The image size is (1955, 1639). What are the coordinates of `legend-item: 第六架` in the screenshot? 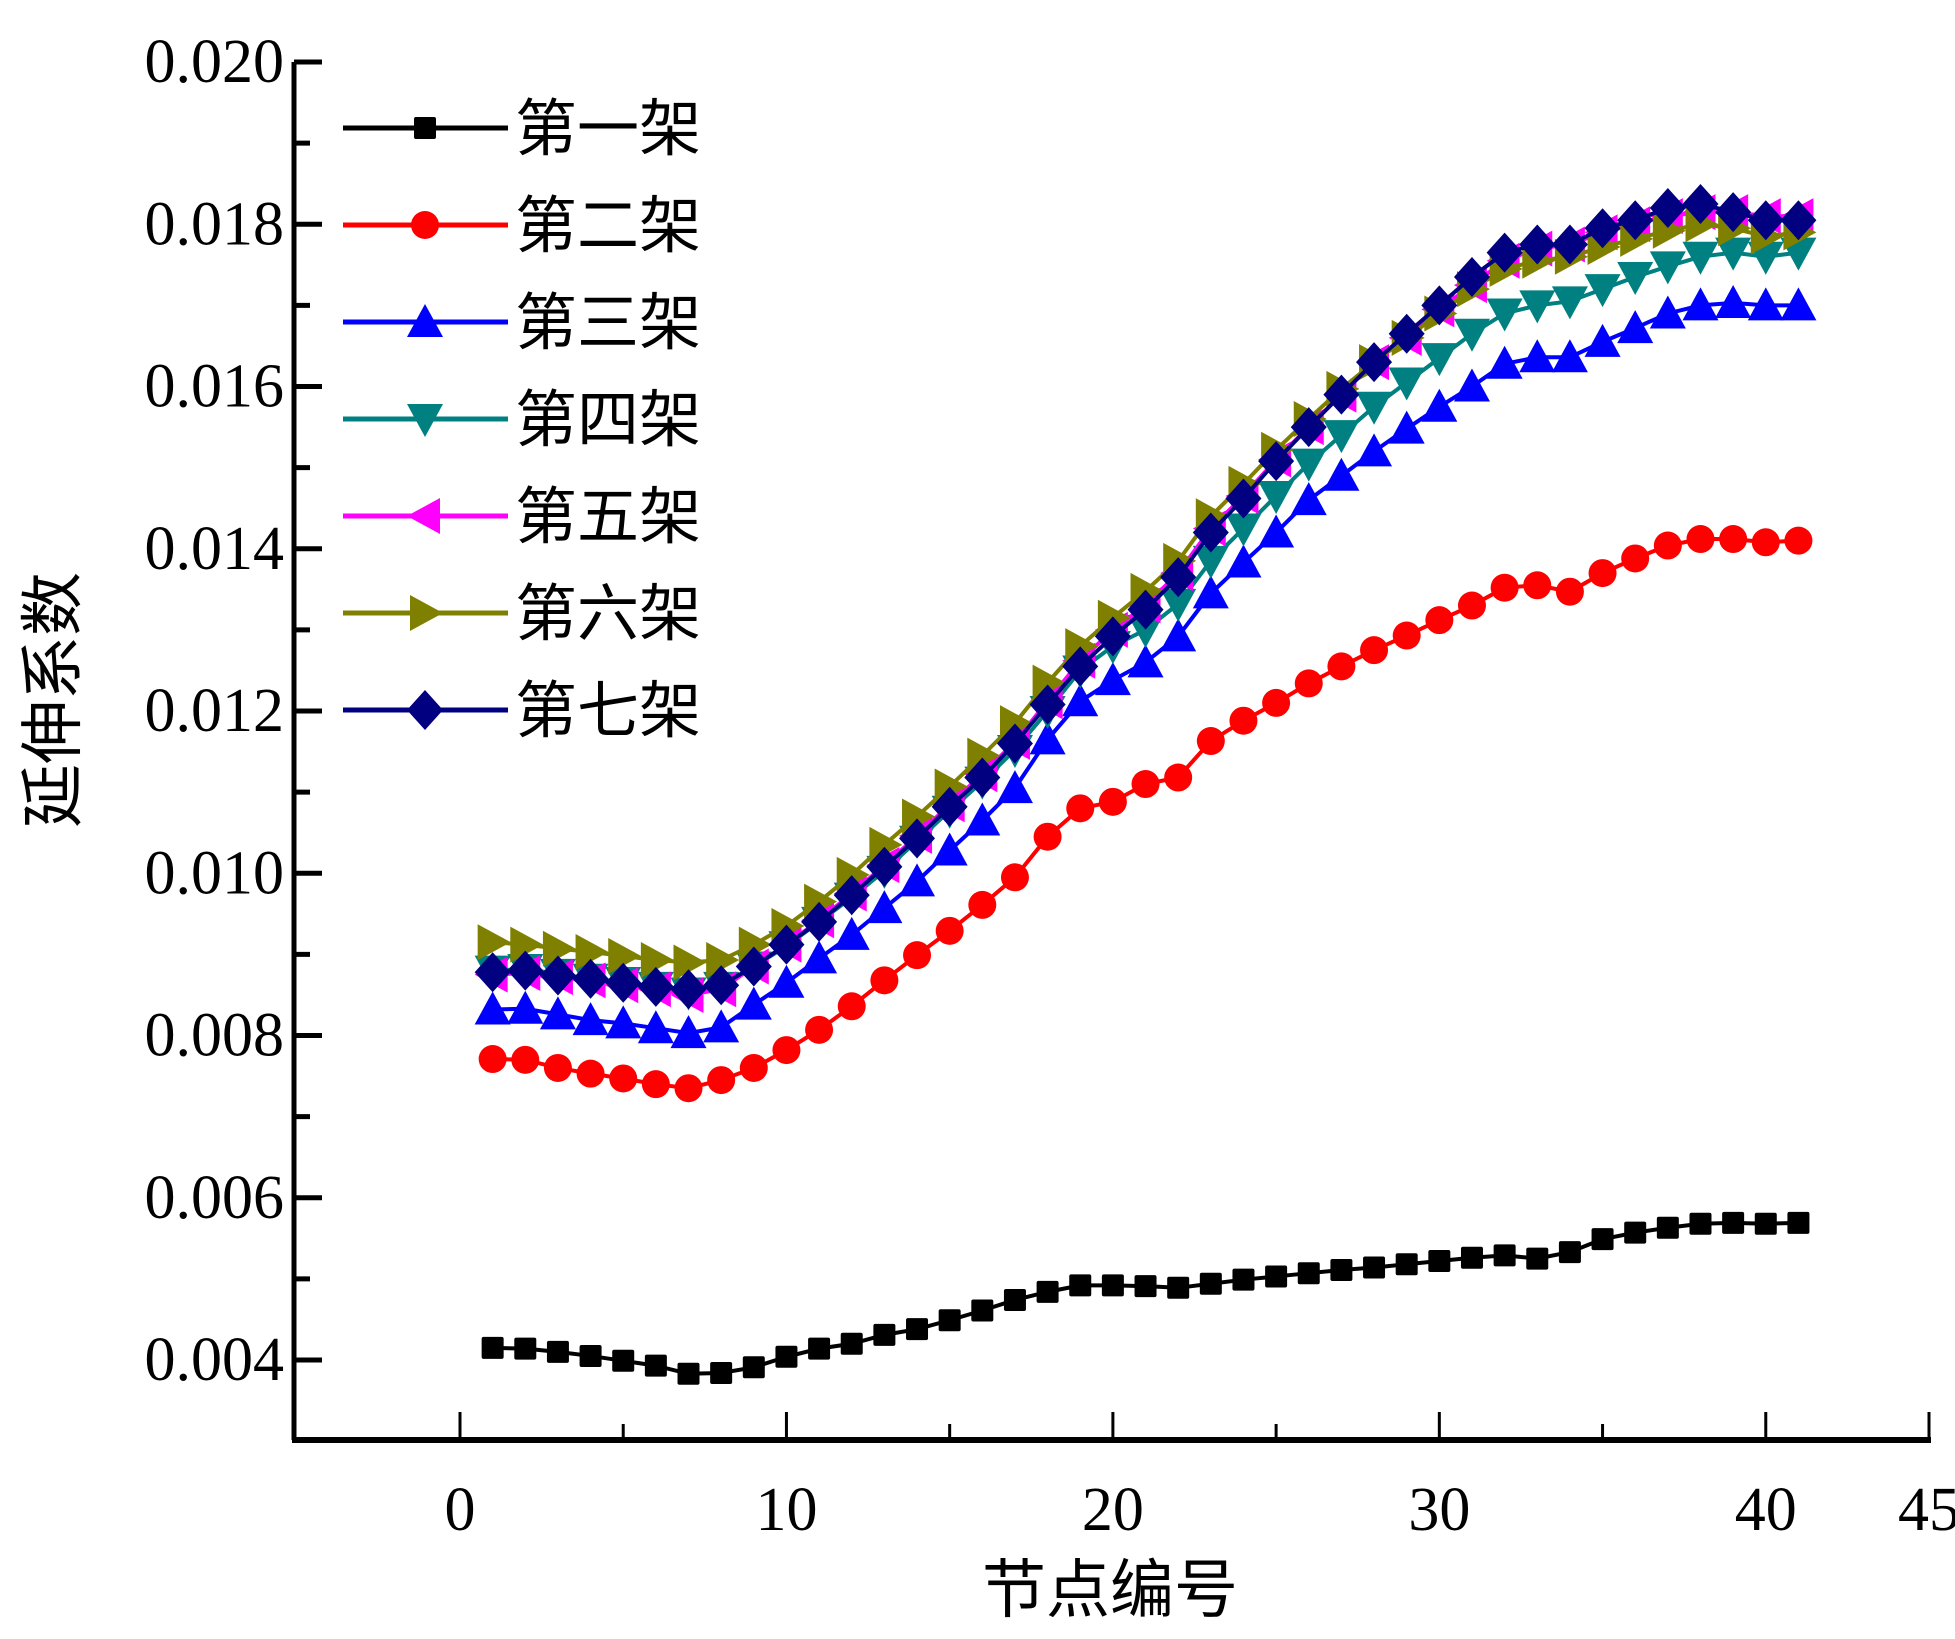 It's located at (522, 613).